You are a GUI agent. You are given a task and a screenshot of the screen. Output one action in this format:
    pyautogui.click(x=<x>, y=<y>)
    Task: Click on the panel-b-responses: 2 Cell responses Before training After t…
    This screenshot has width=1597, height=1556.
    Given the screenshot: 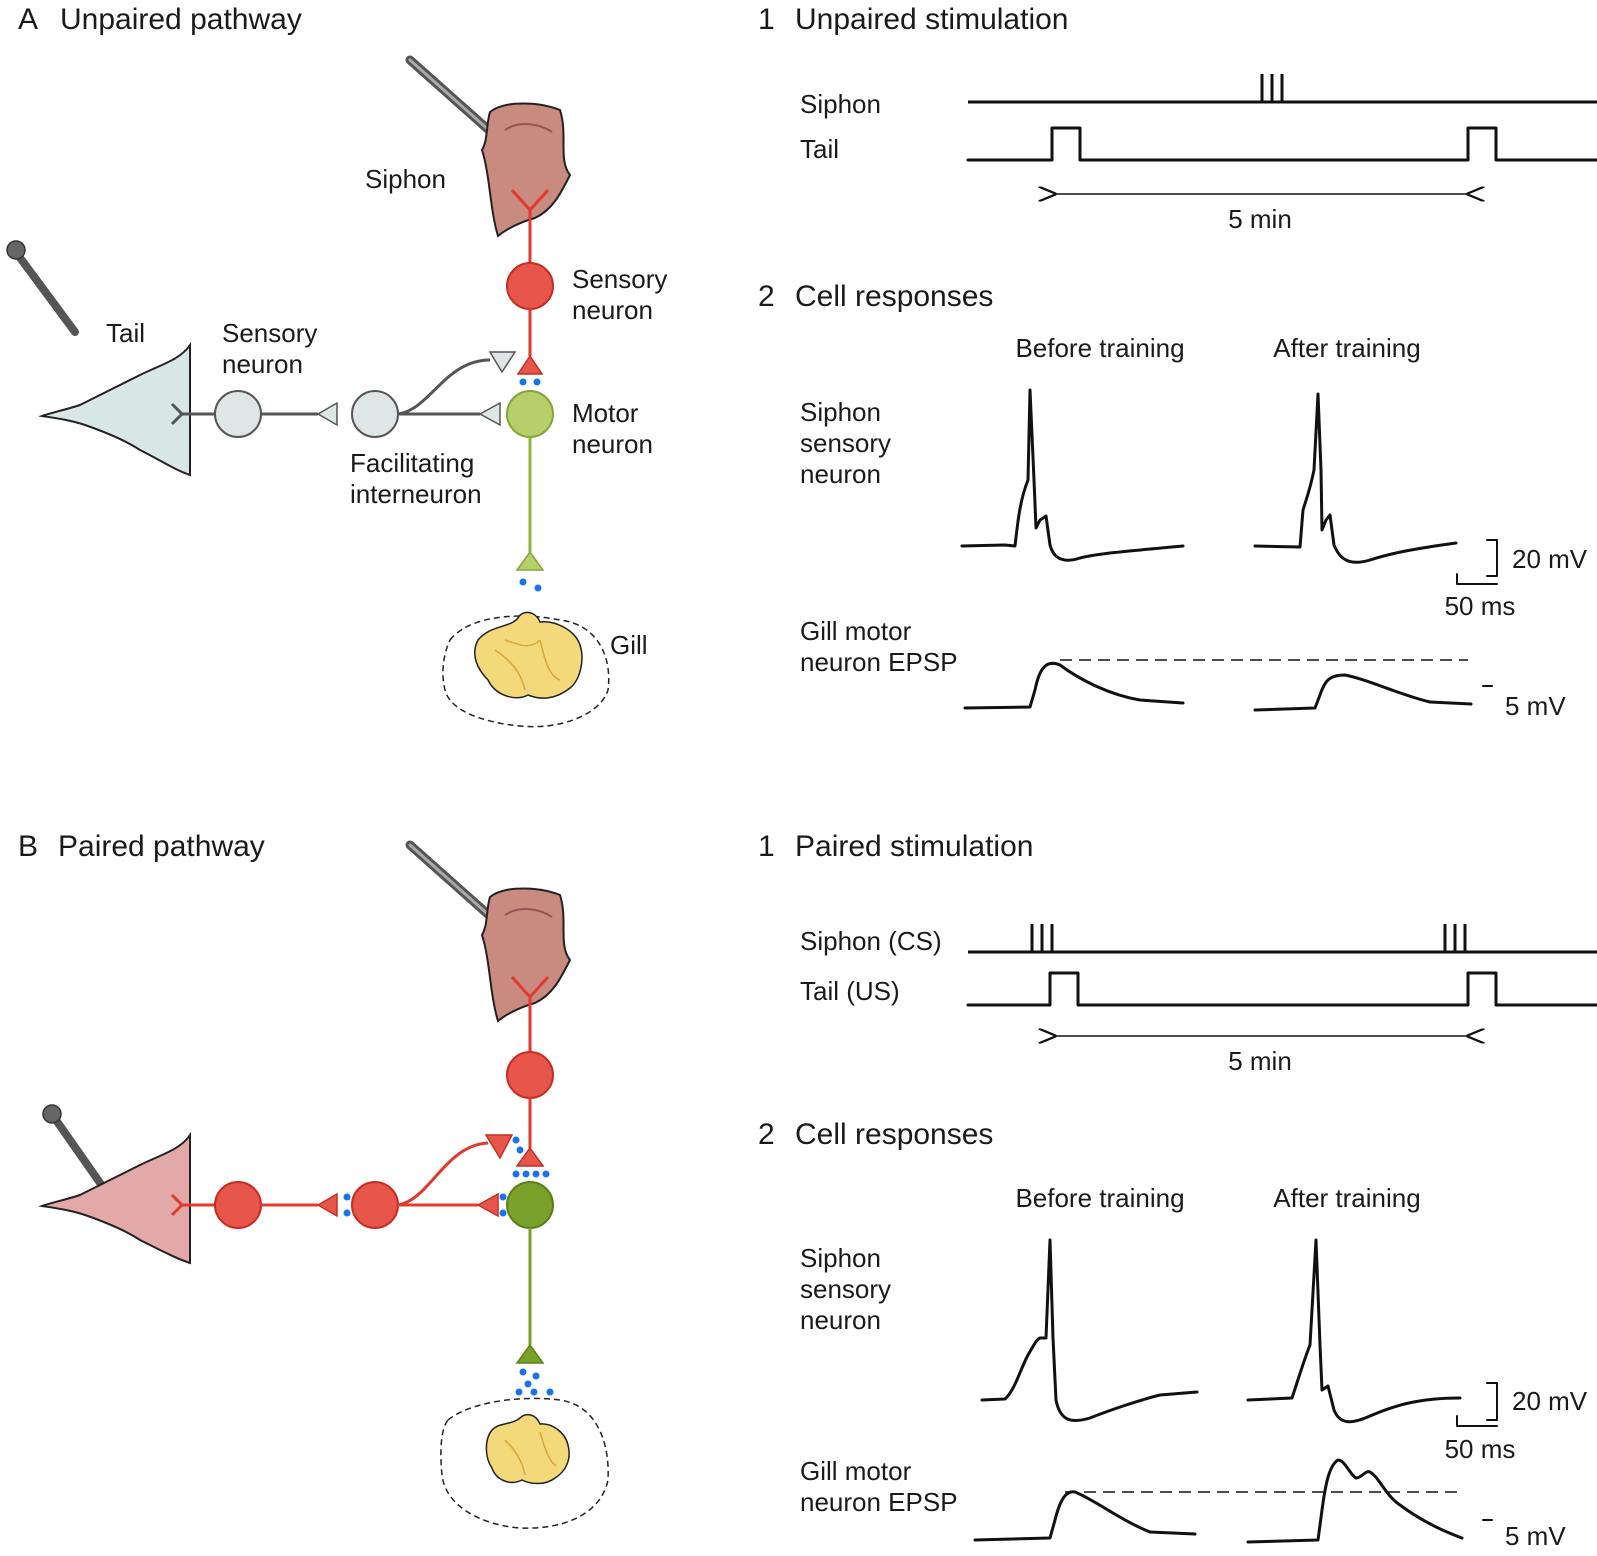 What is the action you would take?
    pyautogui.click(x=1173, y=1334)
    